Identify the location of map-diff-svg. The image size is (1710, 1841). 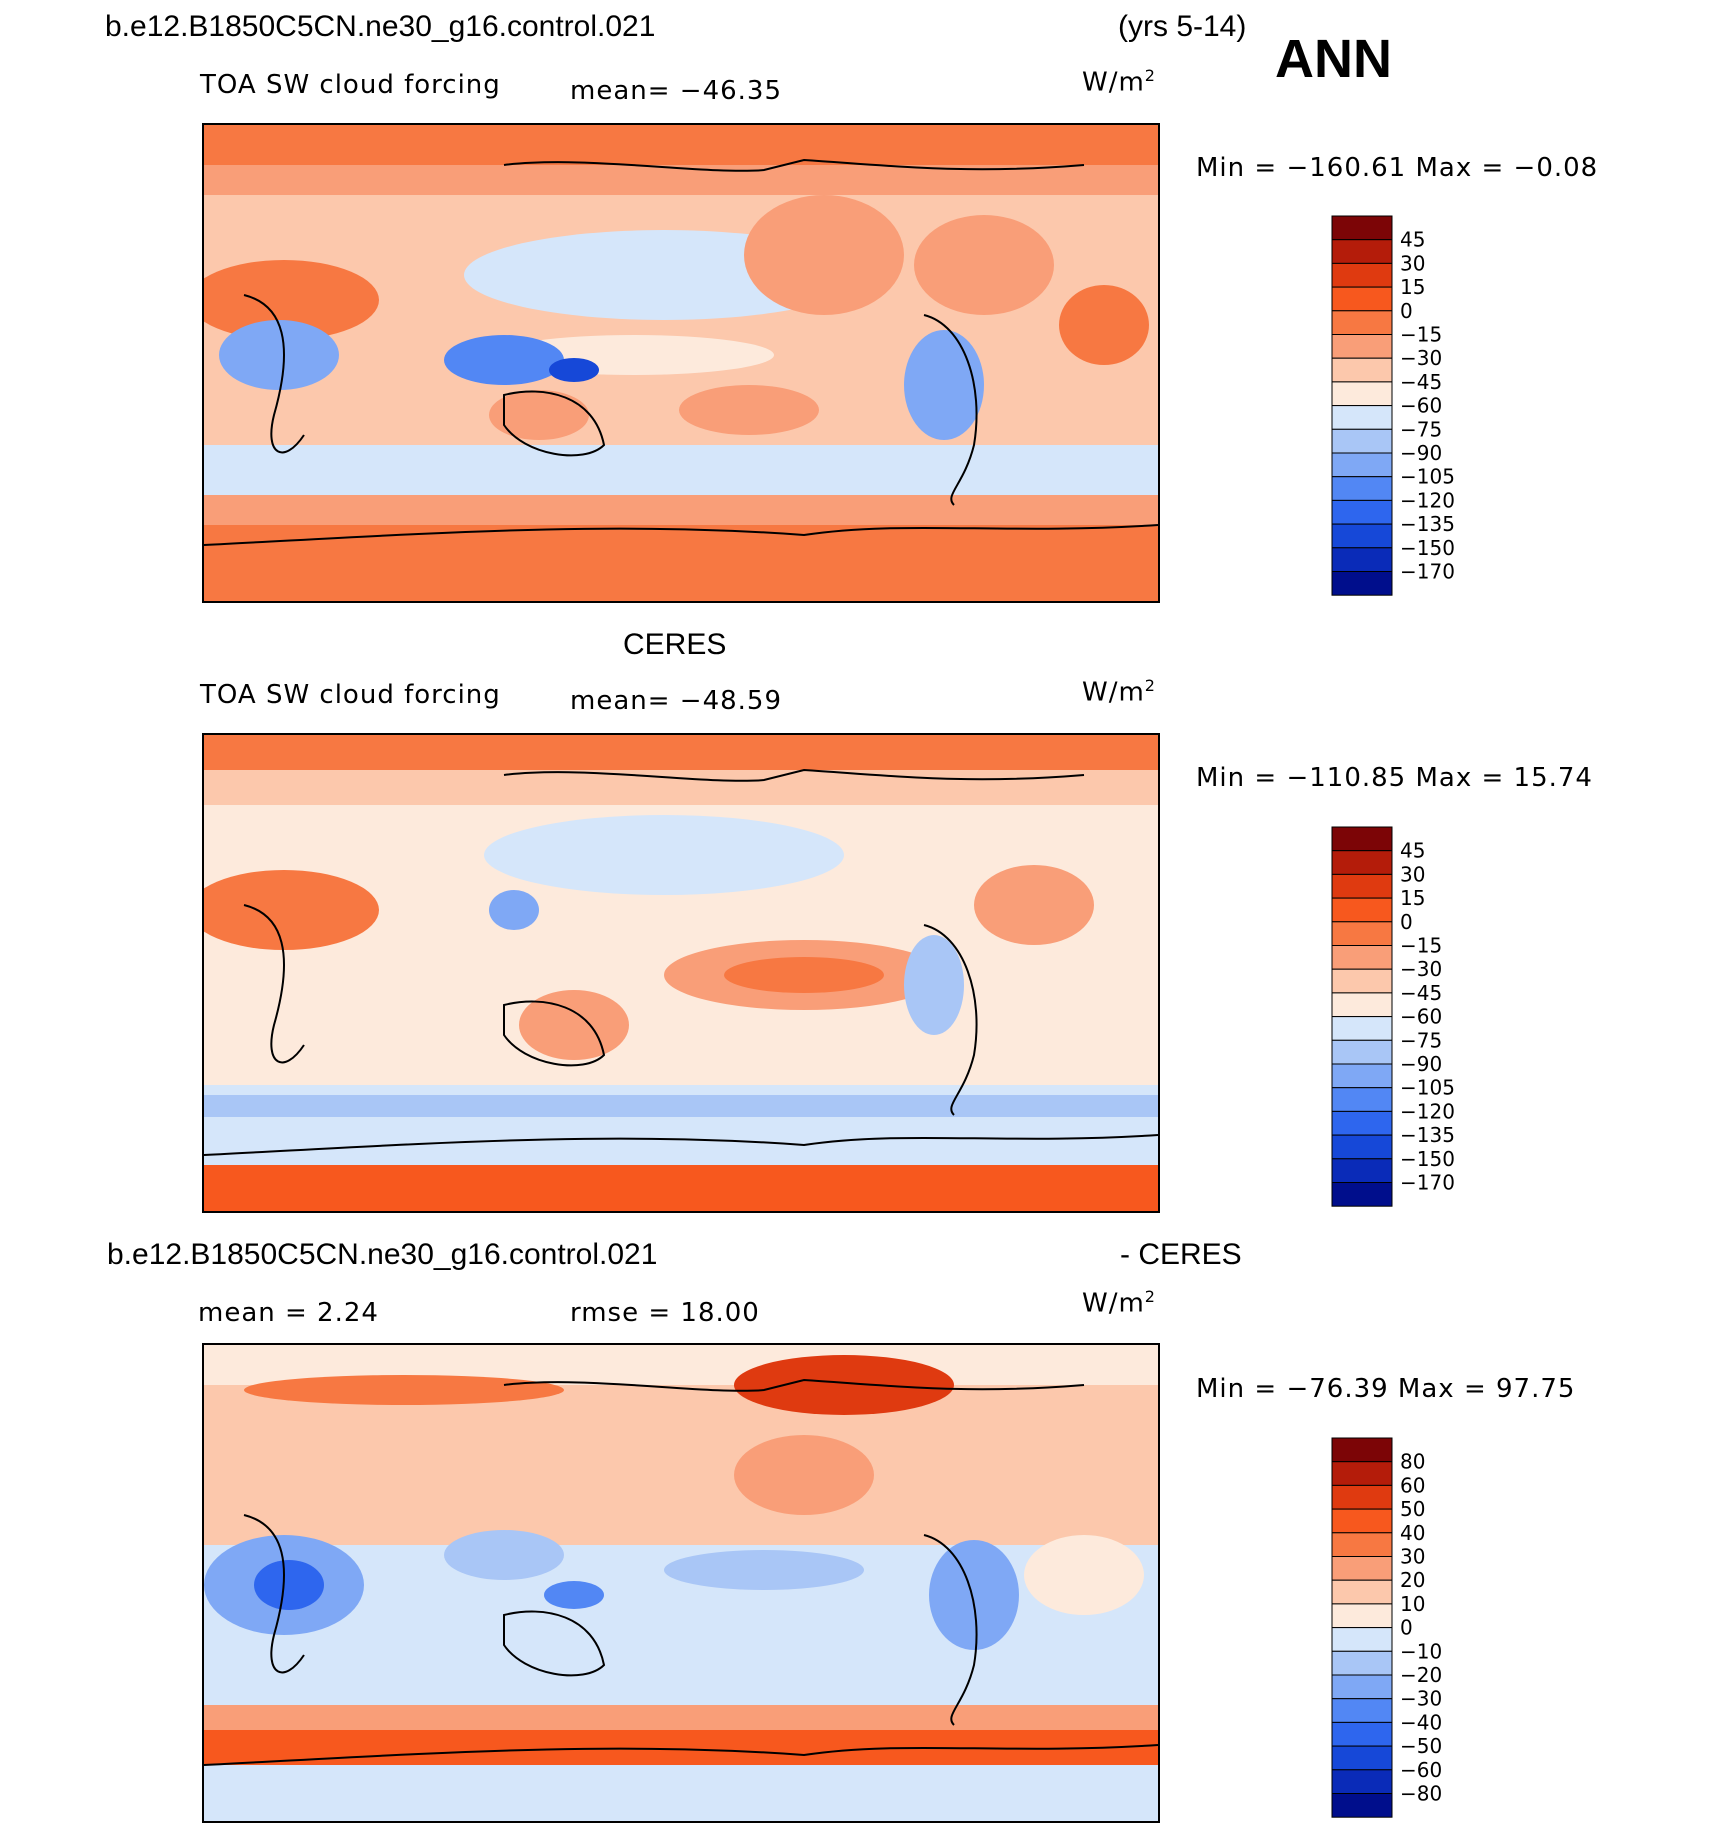
(681, 1583).